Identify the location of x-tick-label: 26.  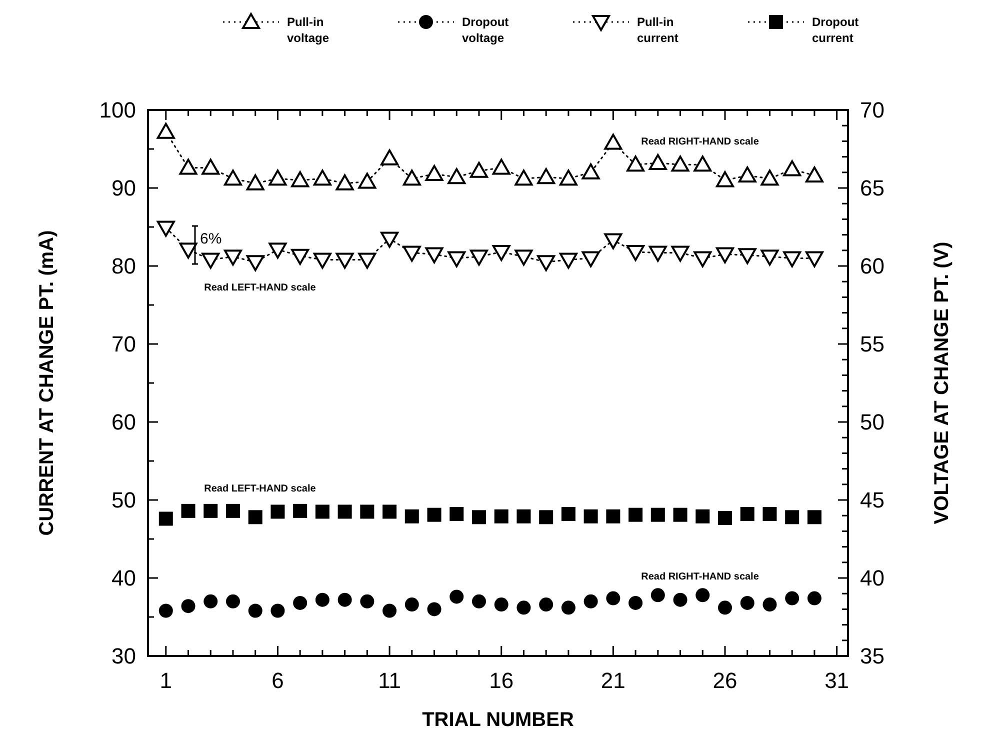
(725, 680).